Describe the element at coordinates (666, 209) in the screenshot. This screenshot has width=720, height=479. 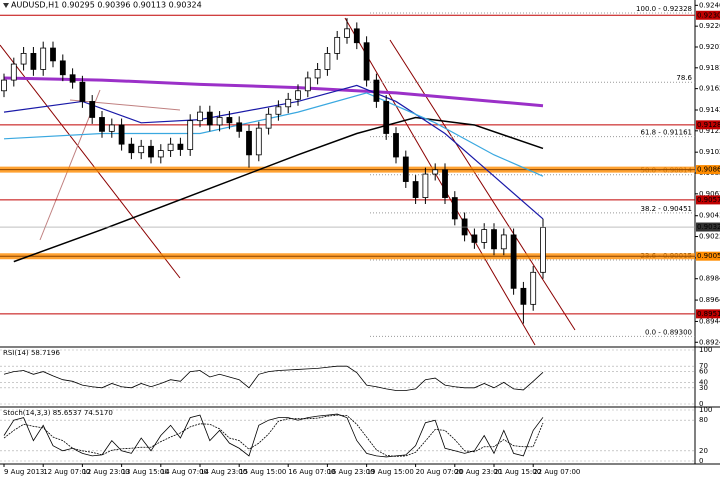
I see `fib-label: 38.2 - 0.90451` at that location.